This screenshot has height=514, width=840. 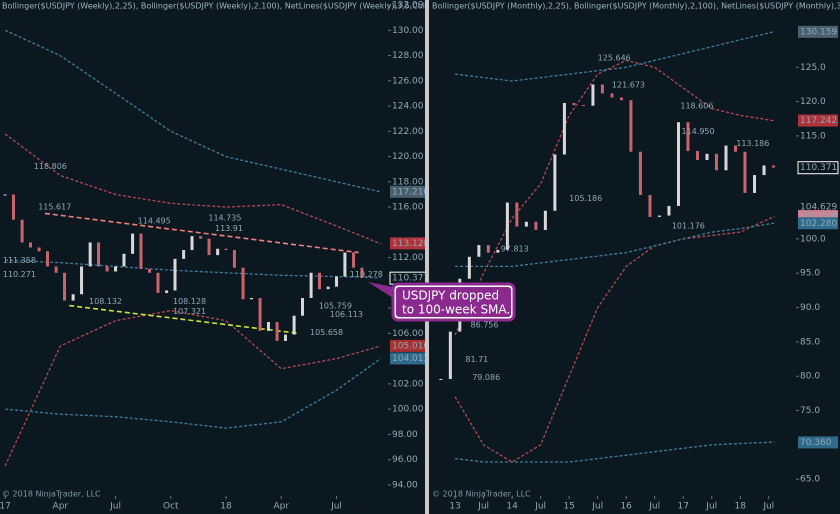 I want to click on x-tick-label: Oct, so click(x=171, y=507).